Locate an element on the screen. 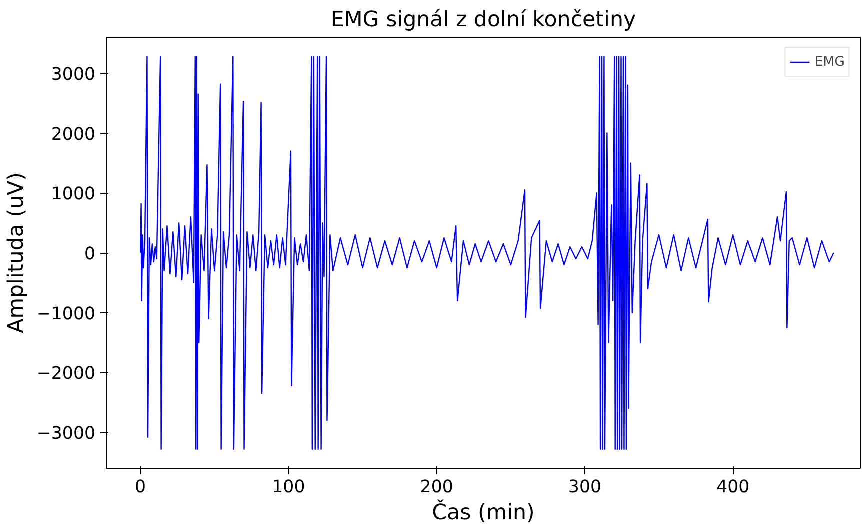 The image size is (862, 528). x-tick-label: 300 is located at coordinates (585, 488).